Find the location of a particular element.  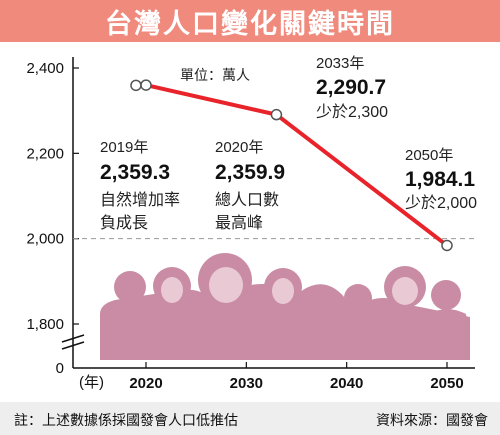

annotation-value: 1,984.1 is located at coordinates (440, 179).